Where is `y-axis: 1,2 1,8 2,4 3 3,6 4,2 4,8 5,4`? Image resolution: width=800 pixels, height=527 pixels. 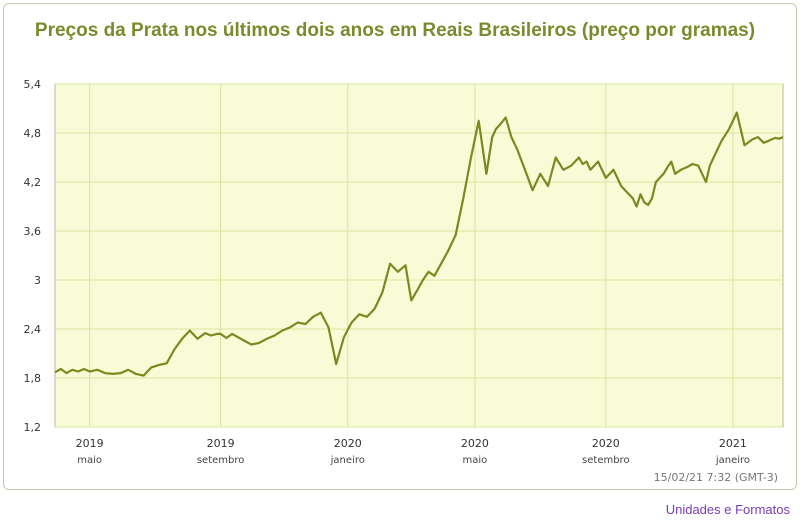
y-axis: 1,2 1,8 2,4 3 3,6 4,2 4,8 5,4 is located at coordinates (33, 256).